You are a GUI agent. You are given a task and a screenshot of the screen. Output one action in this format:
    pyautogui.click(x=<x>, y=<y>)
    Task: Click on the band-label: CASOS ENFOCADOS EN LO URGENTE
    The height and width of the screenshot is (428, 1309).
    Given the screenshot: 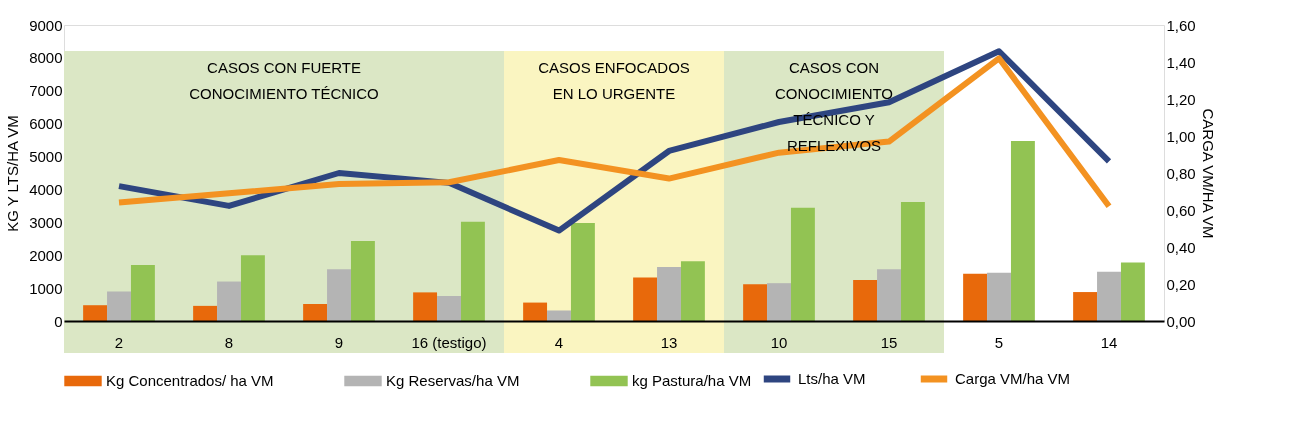 What is the action you would take?
    pyautogui.click(x=614, y=80)
    